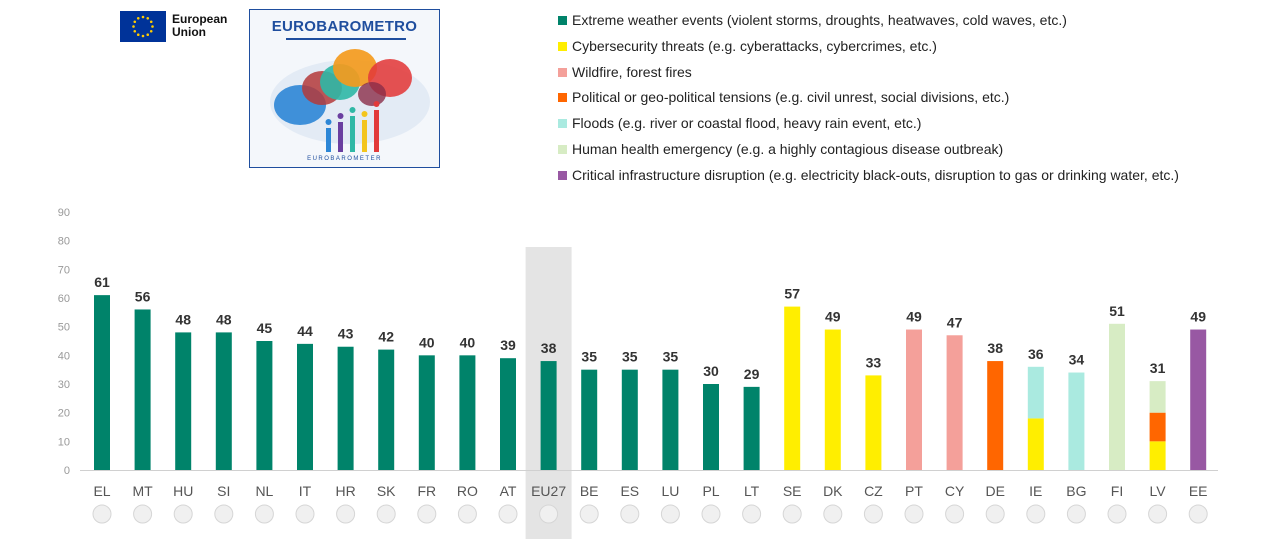 This screenshot has width=1280, height=553. I want to click on country-flag-icon-be, so click(589, 514).